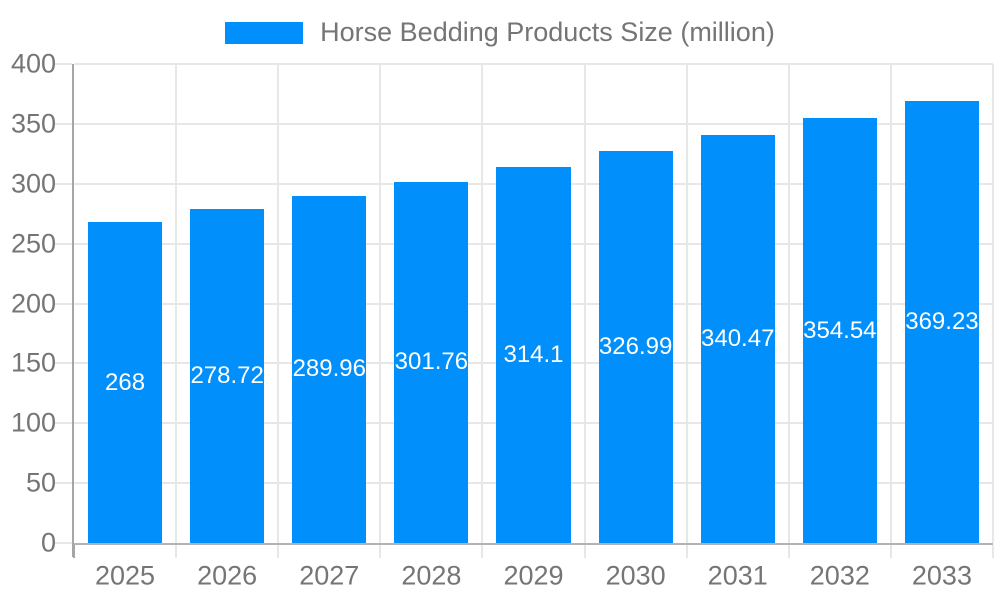  Describe the element at coordinates (33, 63) in the screenshot. I see `y-tick-label: 400` at that location.